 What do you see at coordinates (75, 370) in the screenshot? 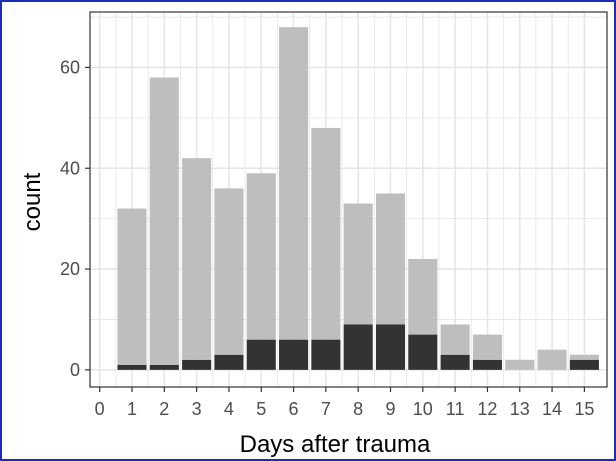
I see `y-tick-label: 0` at bounding box center [75, 370].